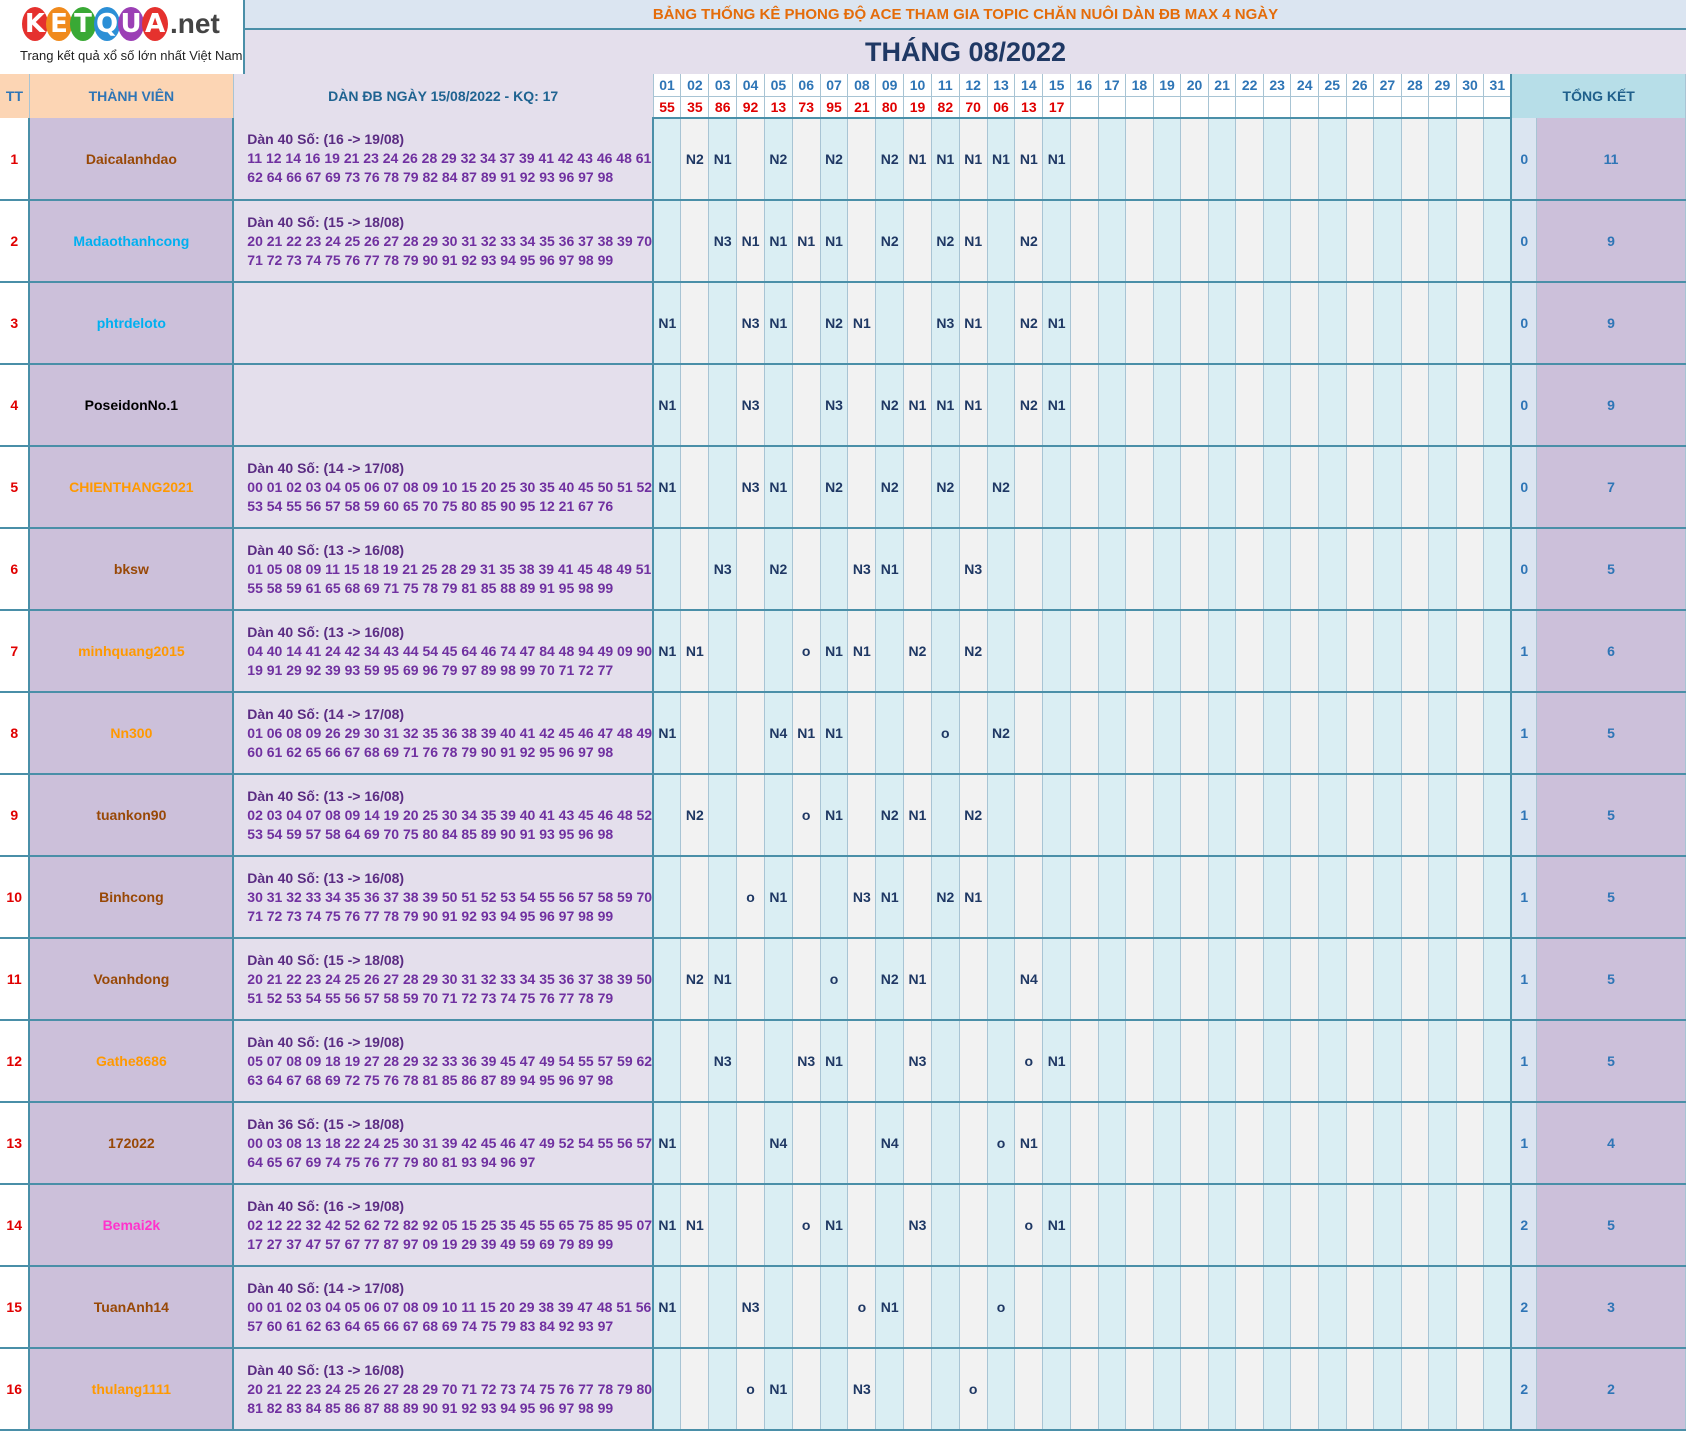 The width and height of the screenshot is (1686, 1431). What do you see at coordinates (132, 1307) in the screenshot?
I see `member-name: TuanAnh14` at bounding box center [132, 1307].